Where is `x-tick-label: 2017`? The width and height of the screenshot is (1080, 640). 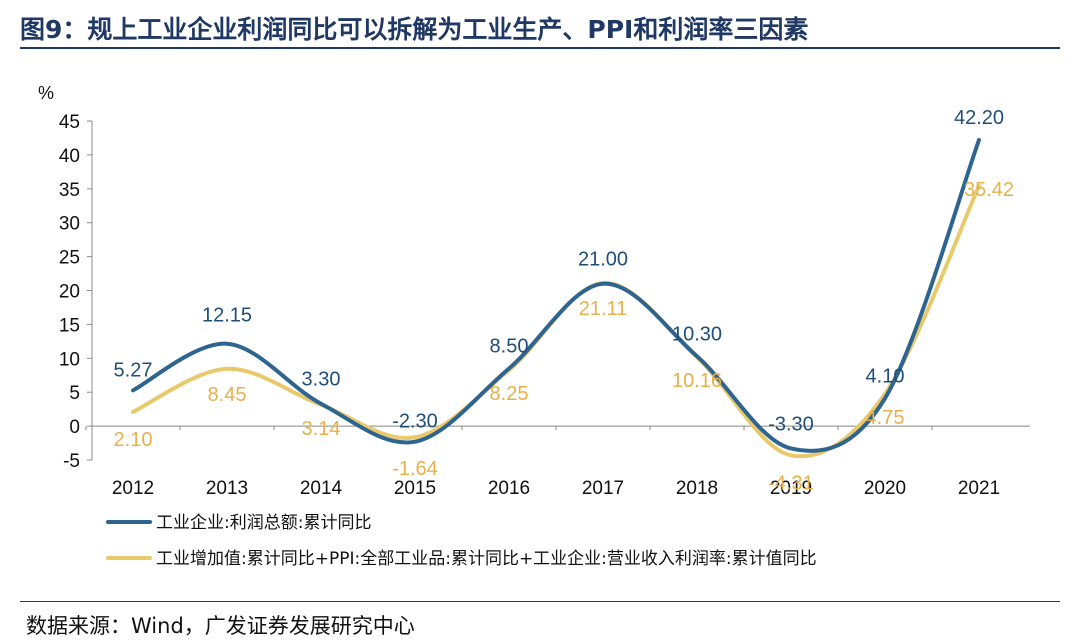 x-tick-label: 2017 is located at coordinates (603, 488).